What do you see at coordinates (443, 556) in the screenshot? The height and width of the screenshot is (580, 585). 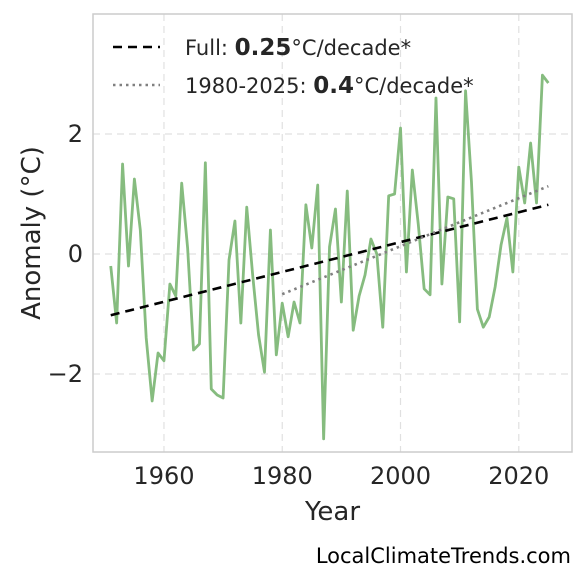 I see `watermark: LocalClimateTrends.com` at bounding box center [443, 556].